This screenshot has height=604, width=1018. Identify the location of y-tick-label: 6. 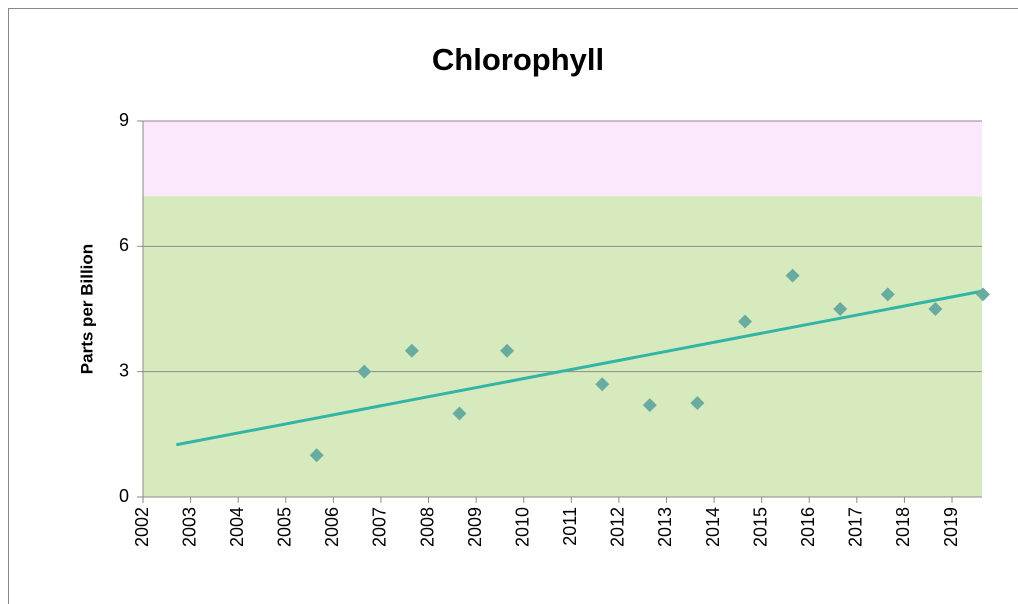
(124, 245).